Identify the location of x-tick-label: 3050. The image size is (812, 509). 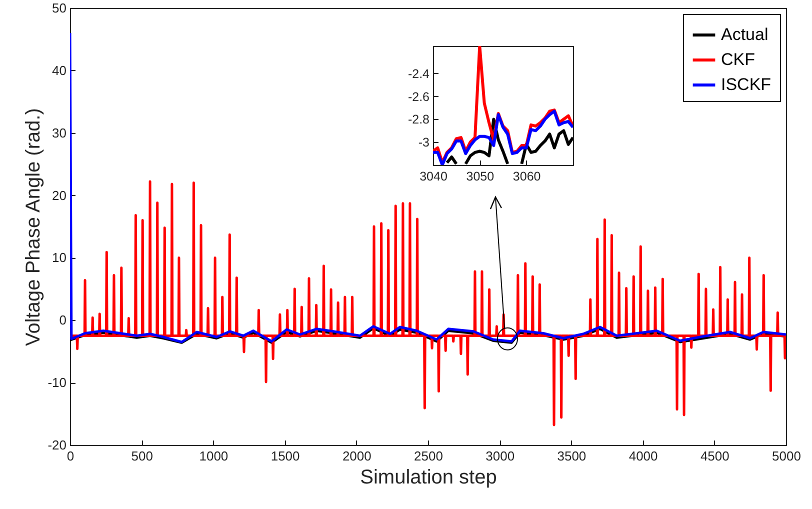
(480, 177).